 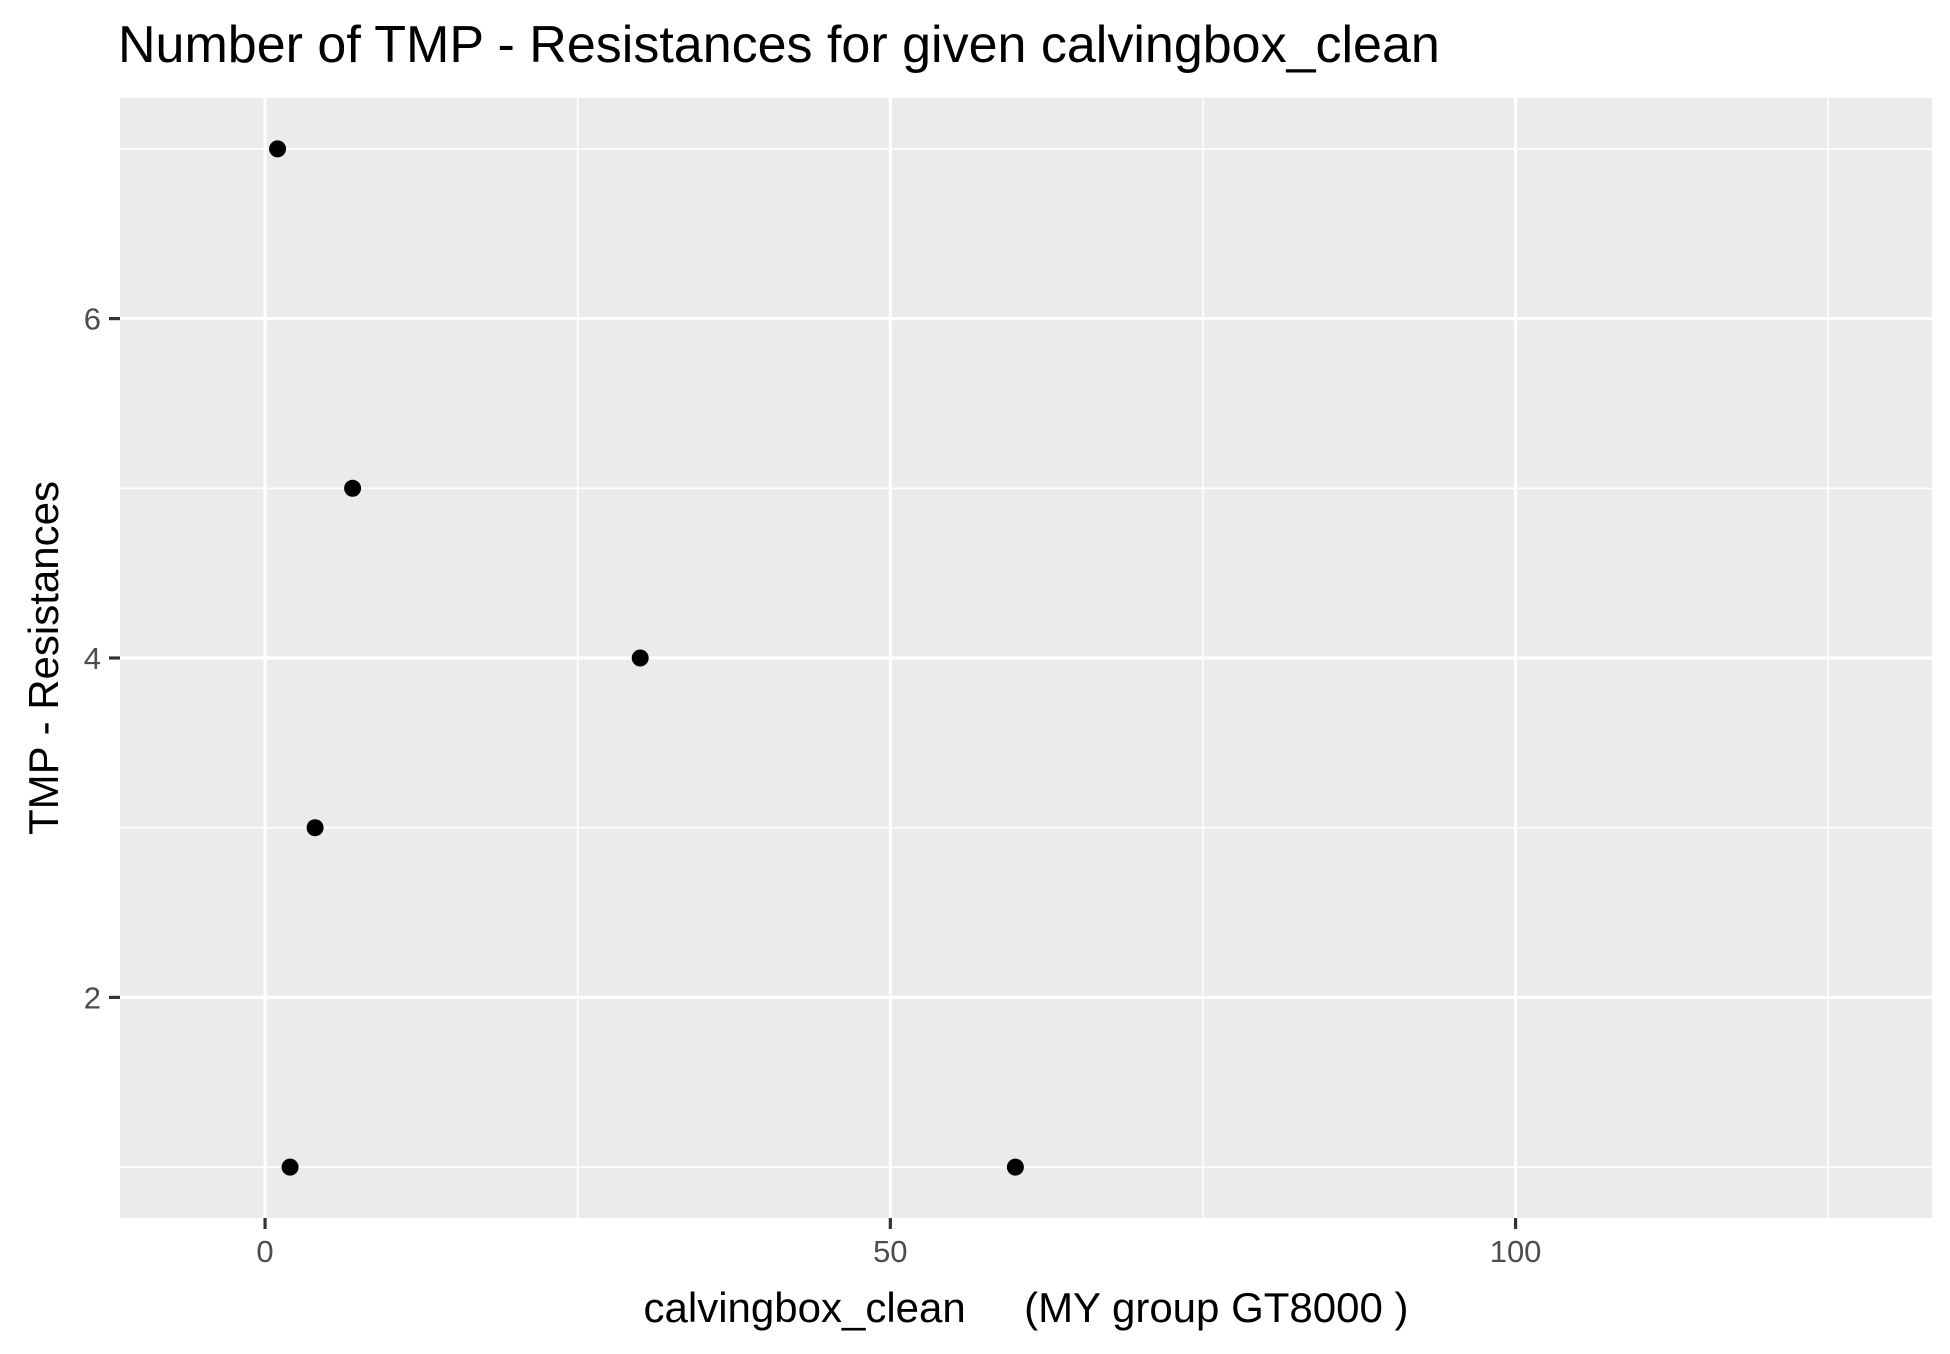 I want to click on x-tick-label: 0, so click(x=264, y=1251).